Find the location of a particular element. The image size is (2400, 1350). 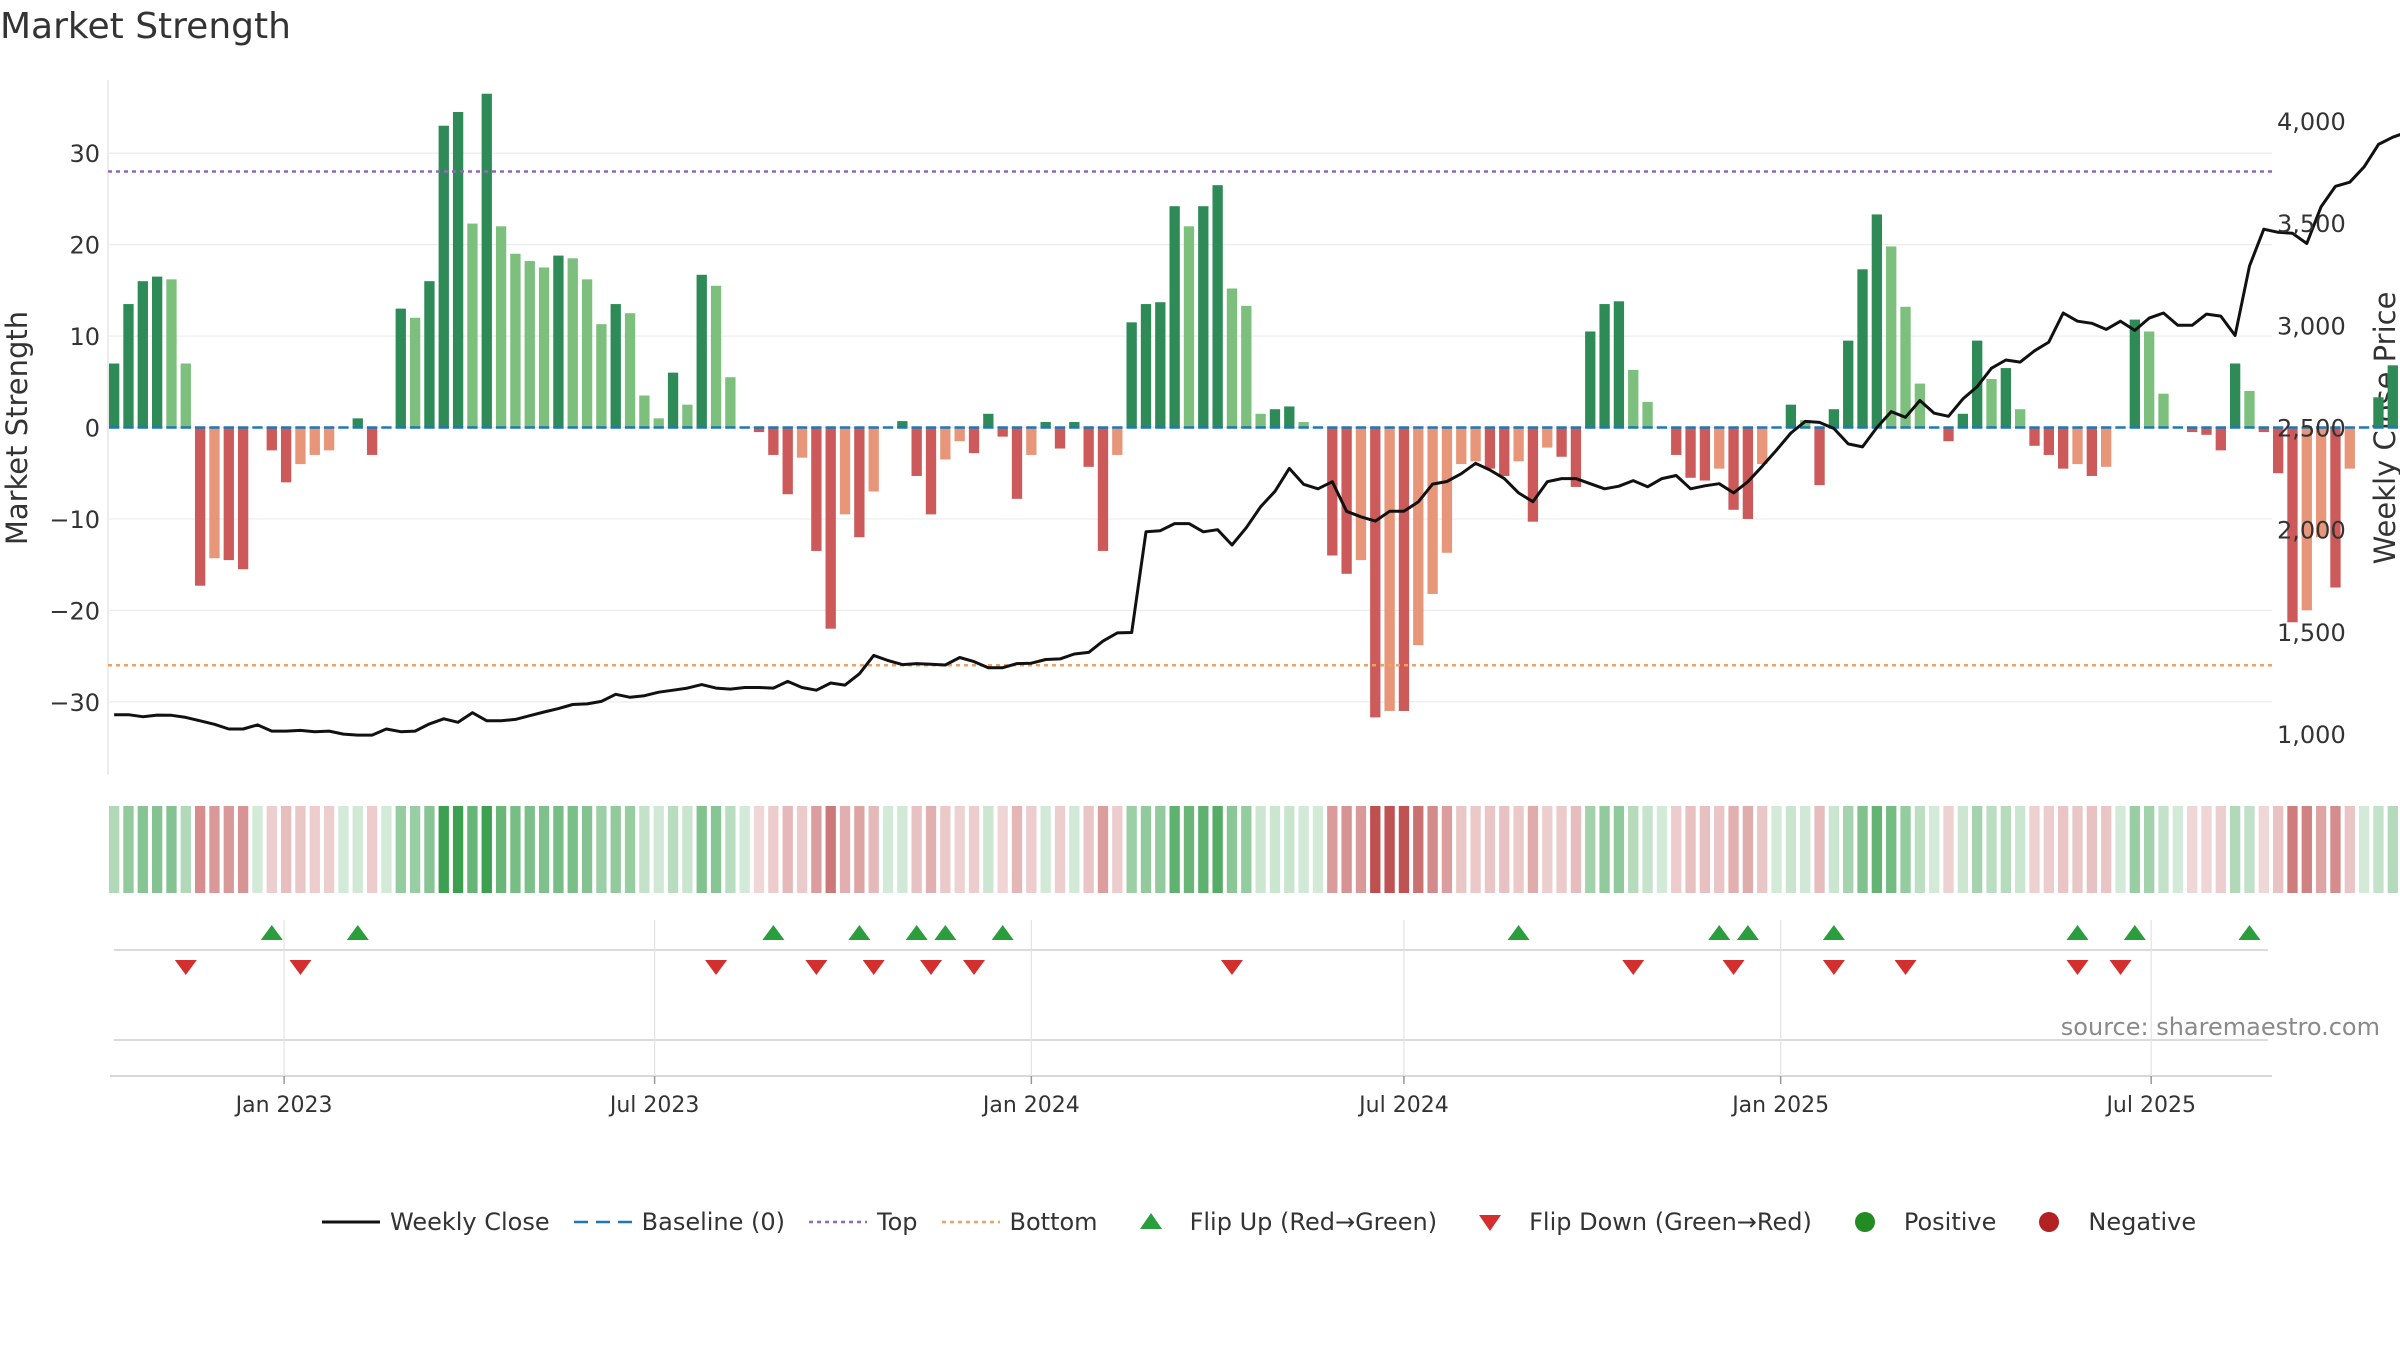

y-tick-label: 30 is located at coordinates (84, 154).